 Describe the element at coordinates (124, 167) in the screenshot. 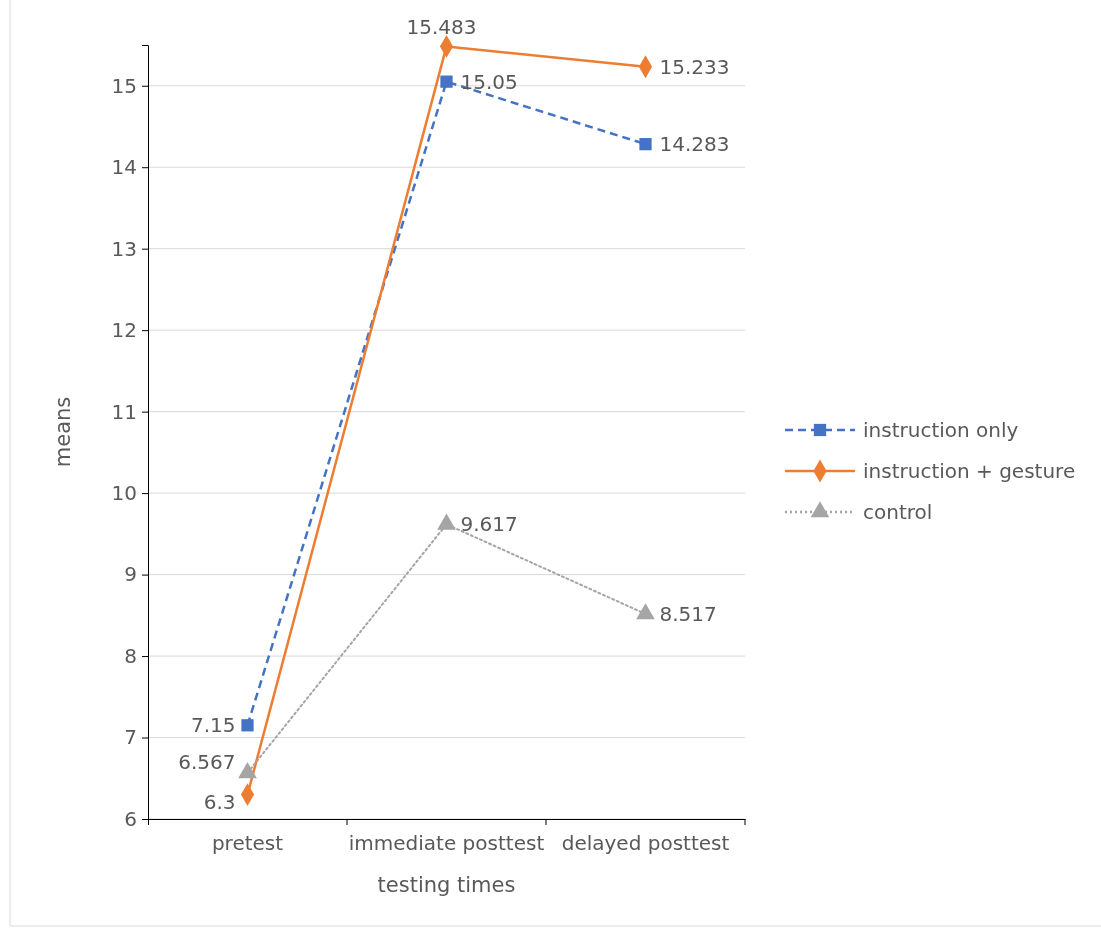

I see `y-tick-label: 14` at that location.